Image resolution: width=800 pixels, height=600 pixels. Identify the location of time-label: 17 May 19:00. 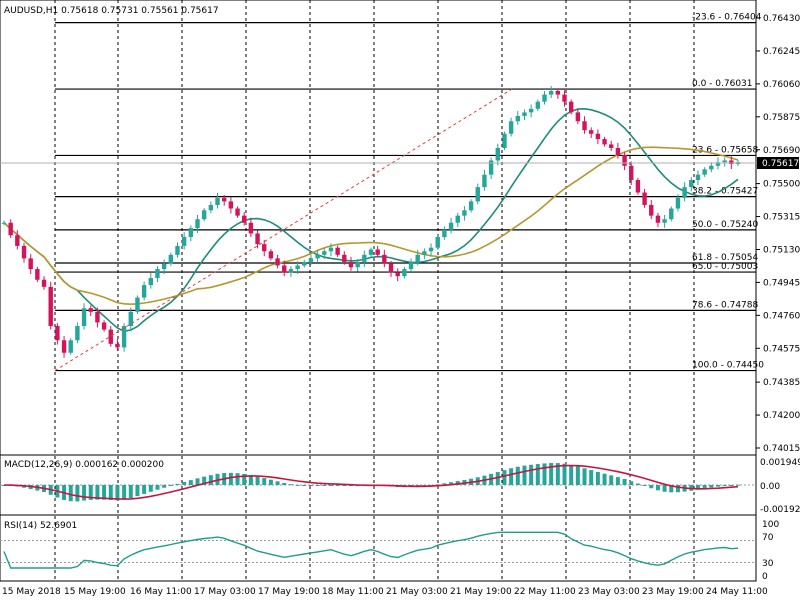
(289, 592).